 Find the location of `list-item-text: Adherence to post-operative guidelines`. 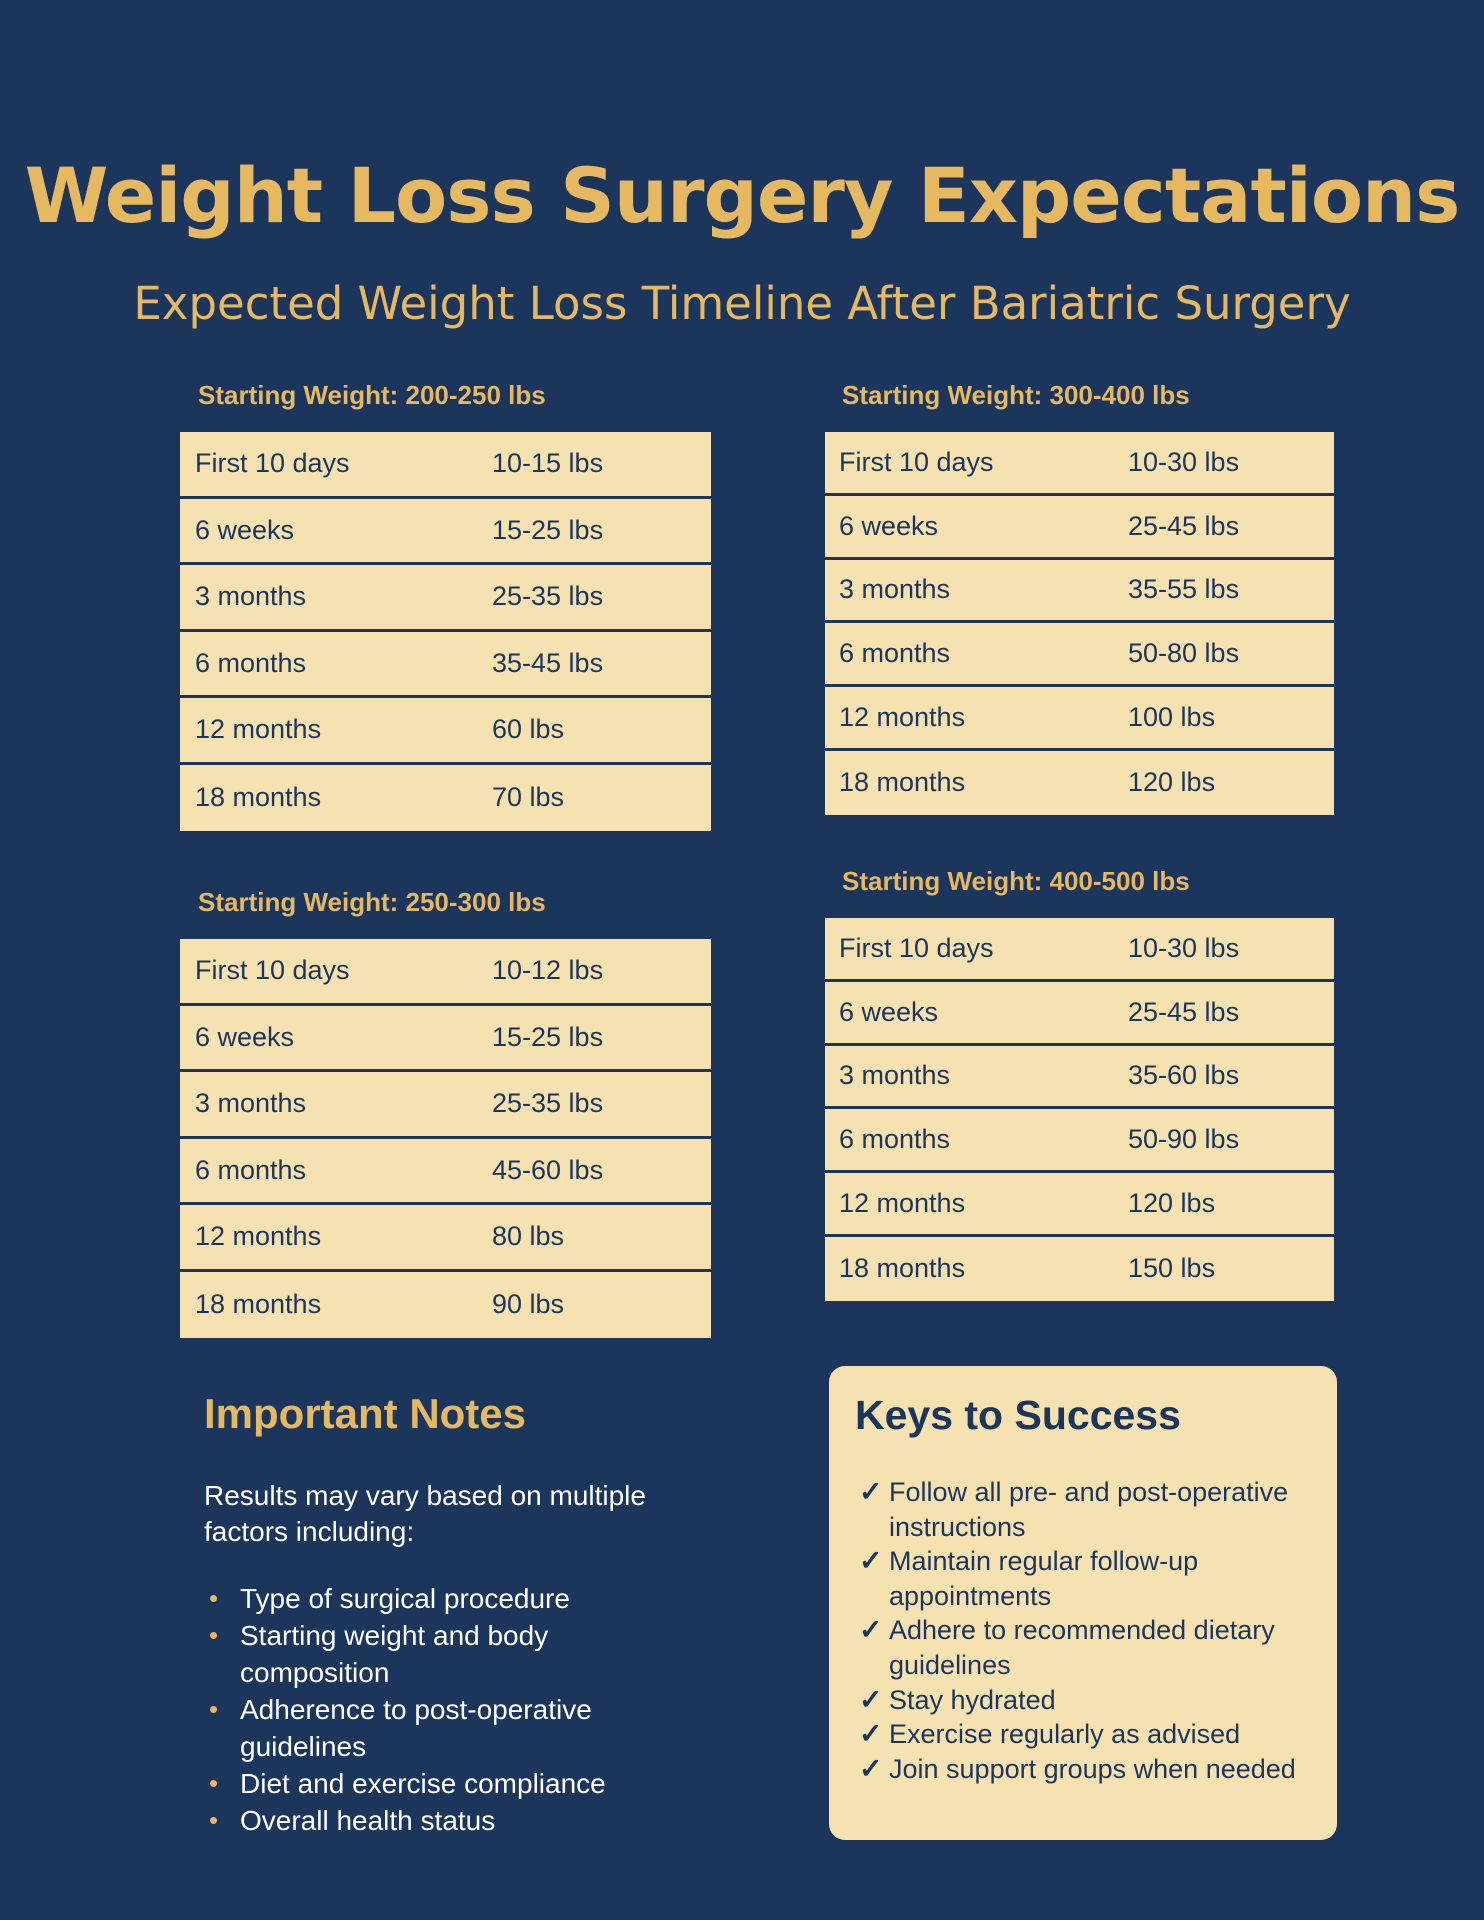

list-item-text: Adherence to post-operative guidelines is located at coordinates (416, 1728).